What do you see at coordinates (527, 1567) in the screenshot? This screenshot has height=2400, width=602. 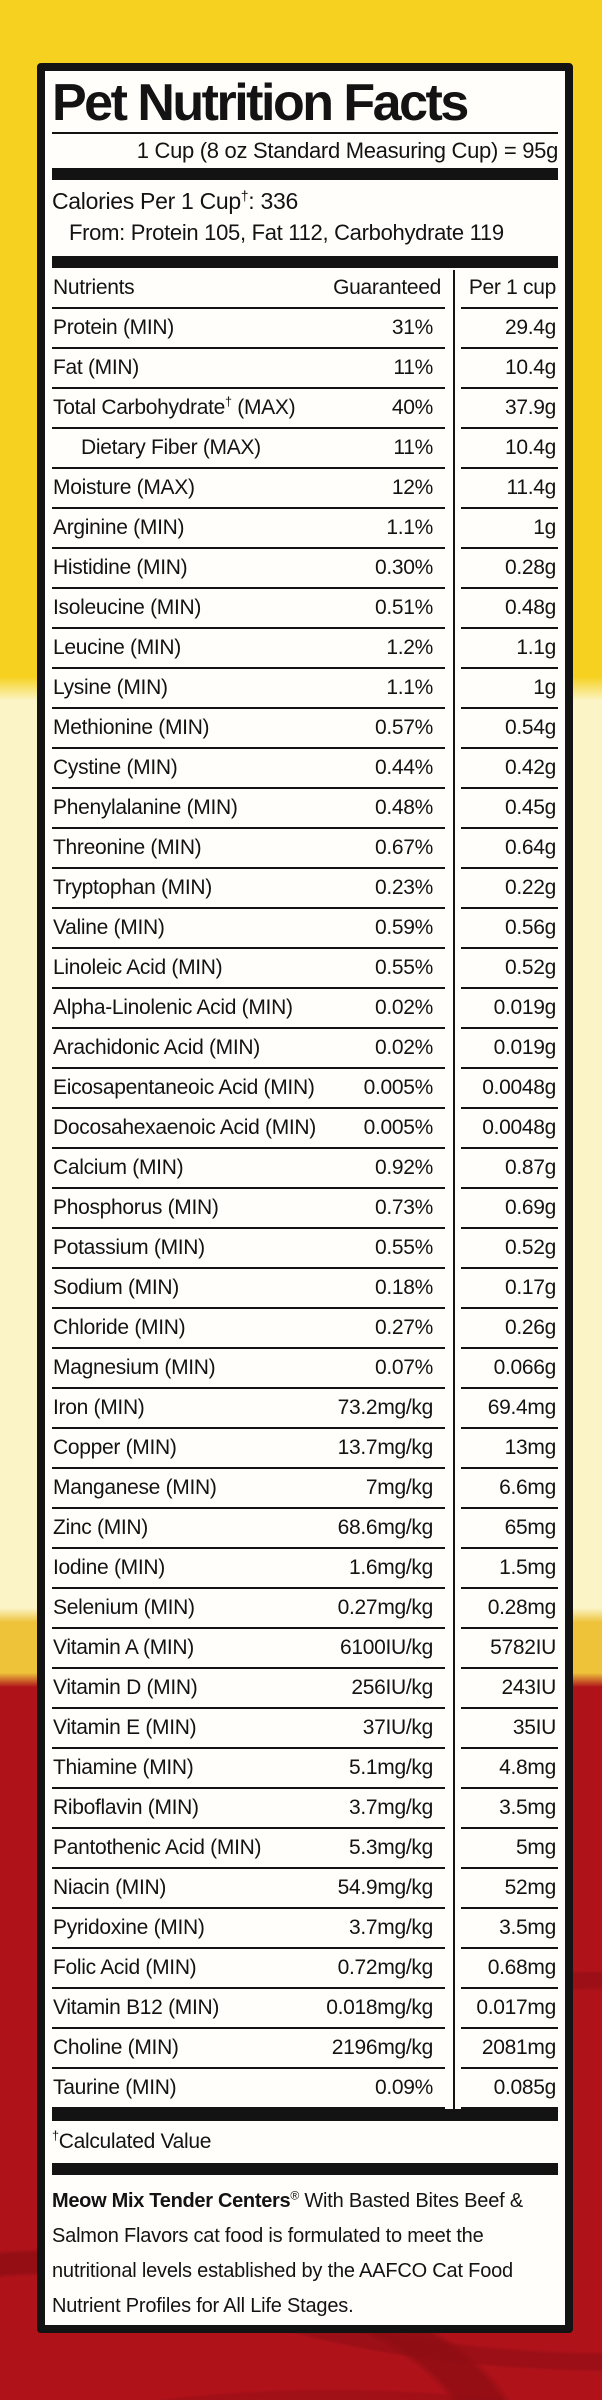 I see `per-cup-value: 1.5mg` at bounding box center [527, 1567].